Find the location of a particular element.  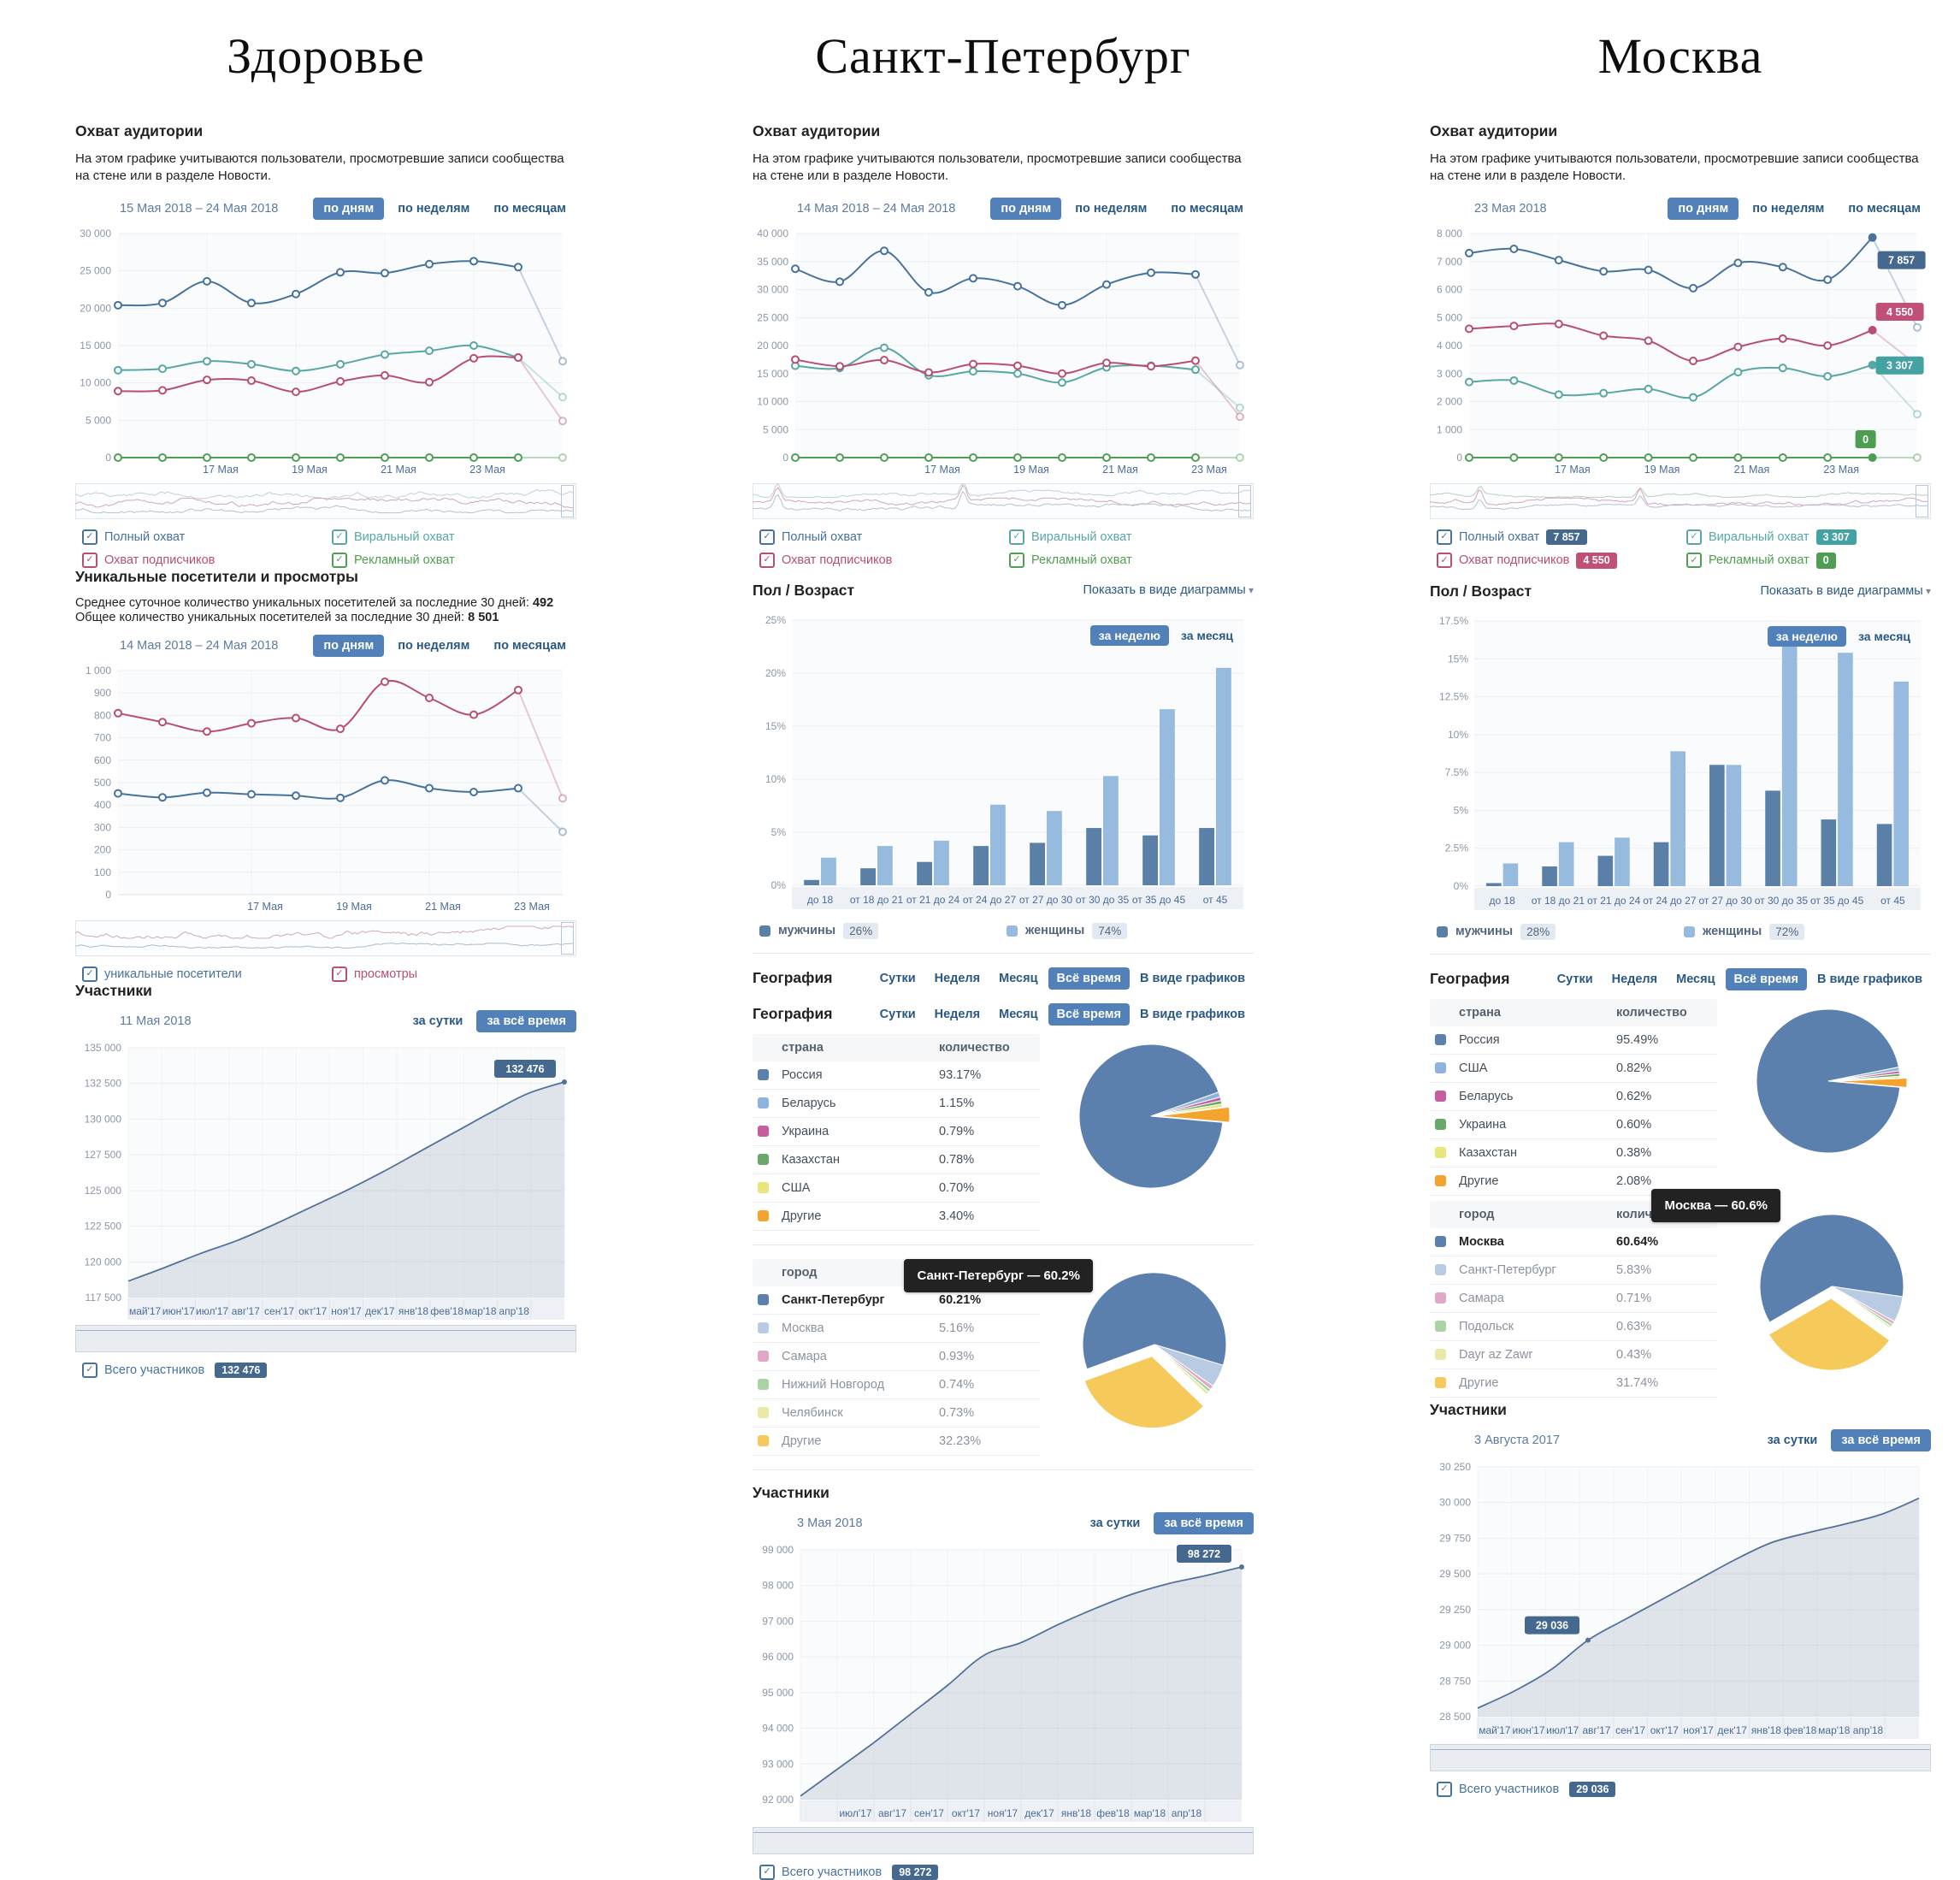

svg-text: 125 000 is located at coordinates (103, 1190).